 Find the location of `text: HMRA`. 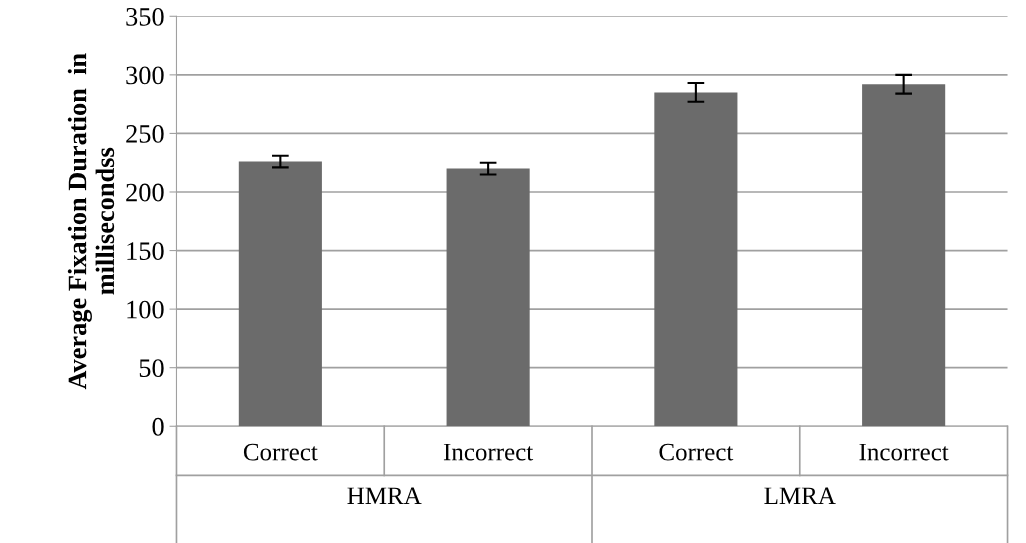

text: HMRA is located at coordinates (384, 496).